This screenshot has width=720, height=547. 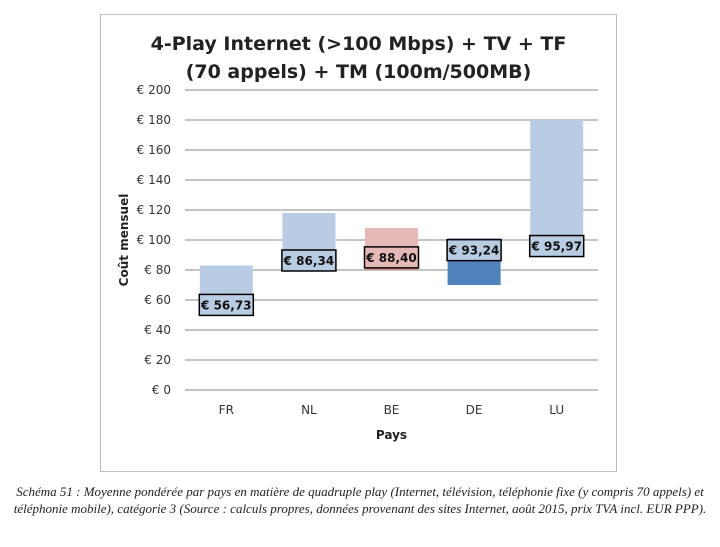 I want to click on average-label: € 95,97, so click(x=555, y=247).